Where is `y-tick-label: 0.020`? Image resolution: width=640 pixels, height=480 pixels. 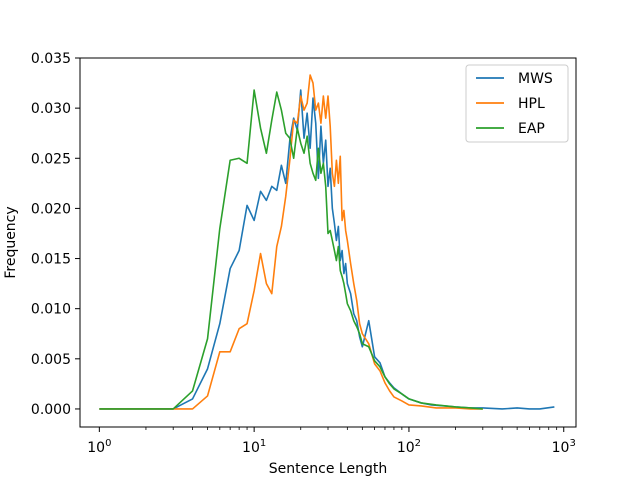
y-tick-label: 0.020 is located at coordinates (51, 209).